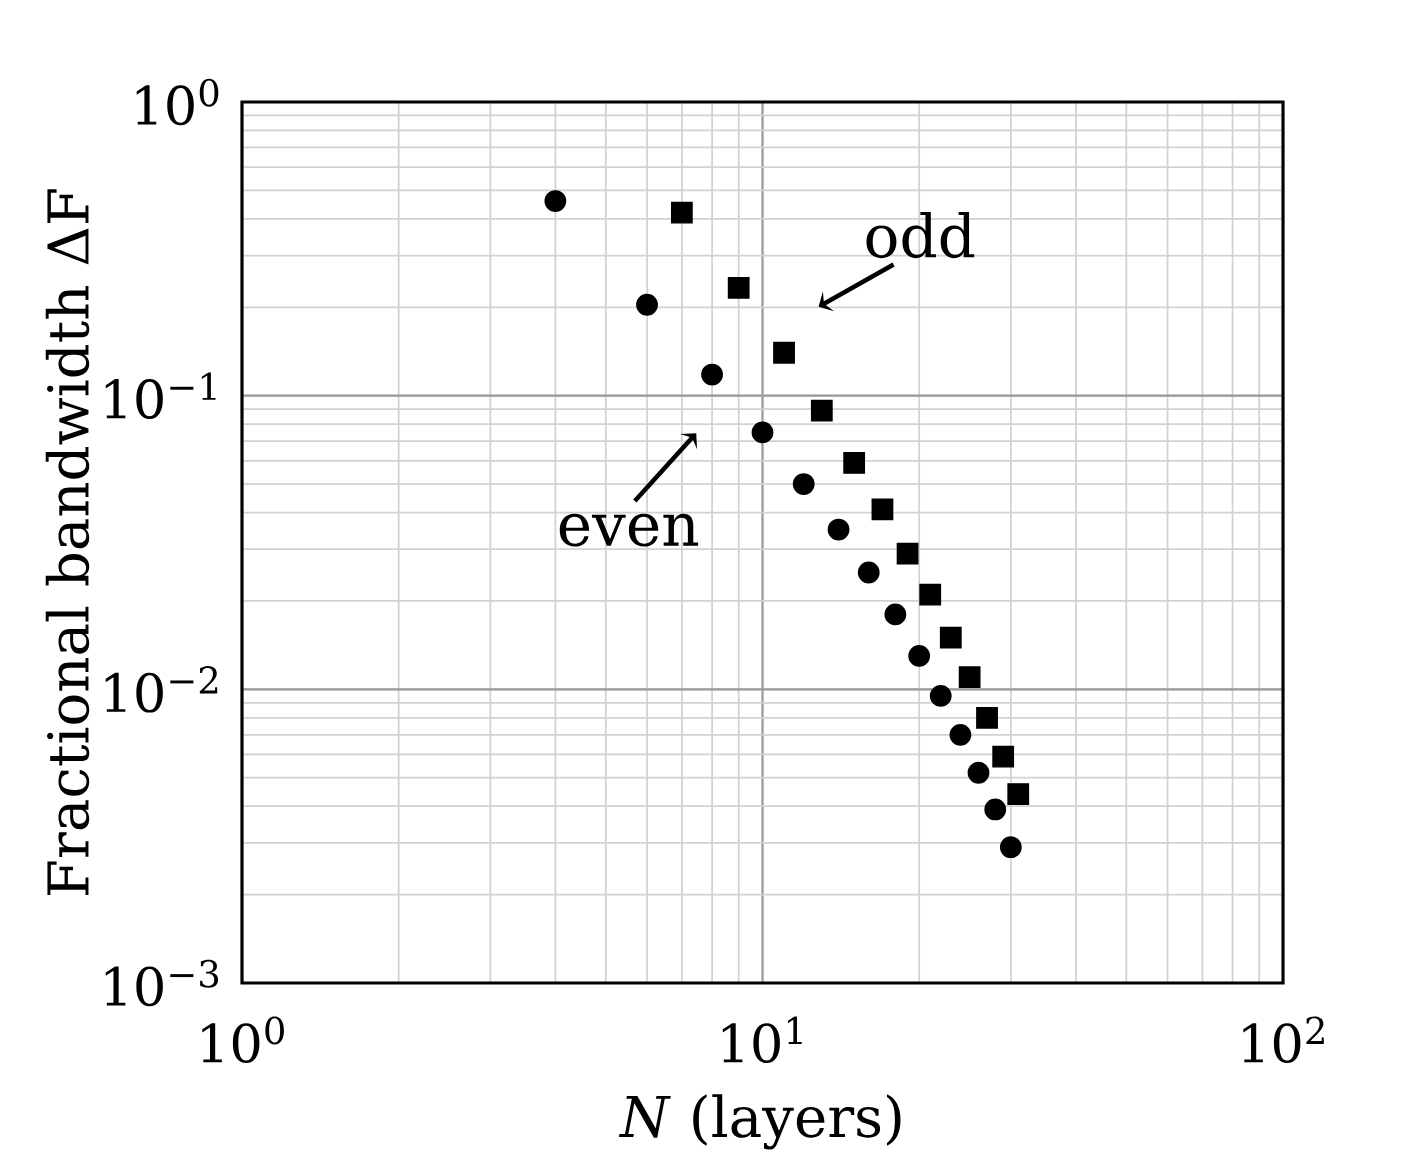  What do you see at coordinates (762, 1040) in the screenshot?
I see `x-tick-label: 10$^{1}$` at bounding box center [762, 1040].